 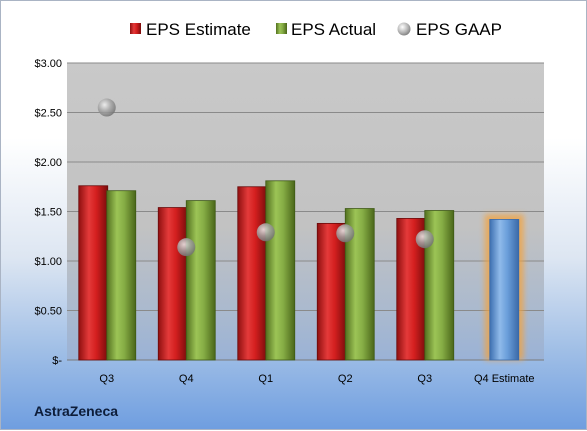 What do you see at coordinates (316, 379) in the screenshot?
I see `x-axis-tick-labels: Q3 Q4 Q1 Q2 Q3 Q4 Estimate` at bounding box center [316, 379].